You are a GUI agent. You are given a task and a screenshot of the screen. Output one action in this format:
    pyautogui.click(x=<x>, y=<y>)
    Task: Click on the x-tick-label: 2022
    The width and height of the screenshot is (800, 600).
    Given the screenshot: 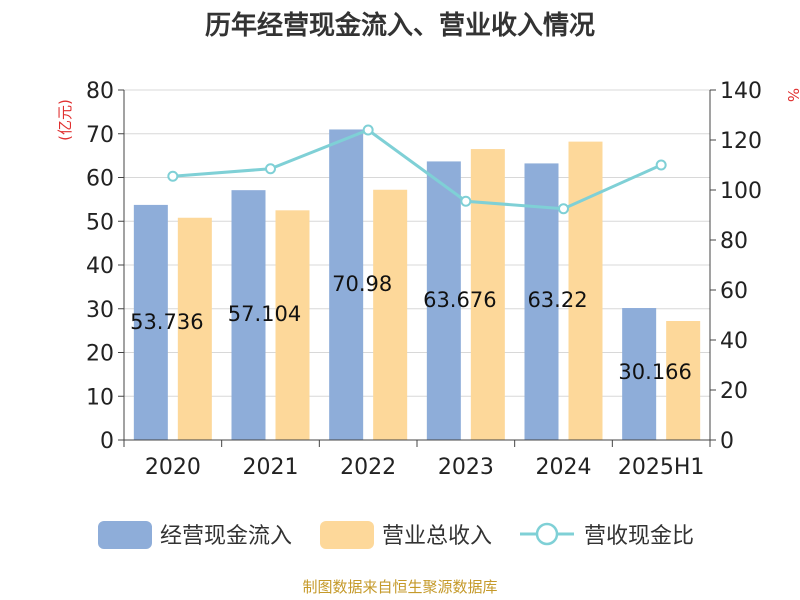 What is the action you would take?
    pyautogui.click(x=368, y=467)
    